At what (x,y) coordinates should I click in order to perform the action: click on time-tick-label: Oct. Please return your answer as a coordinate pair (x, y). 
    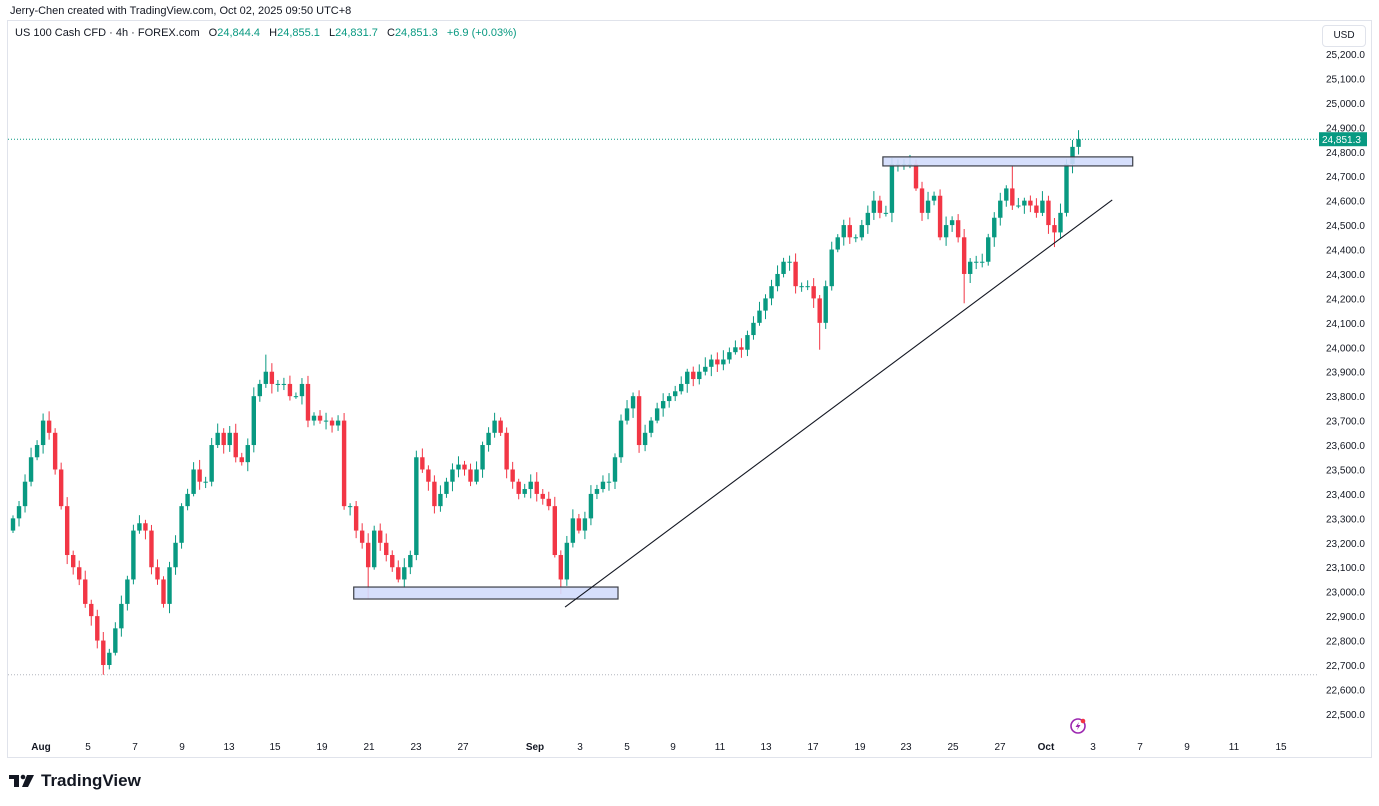
    Looking at the image, I should click on (1046, 747).